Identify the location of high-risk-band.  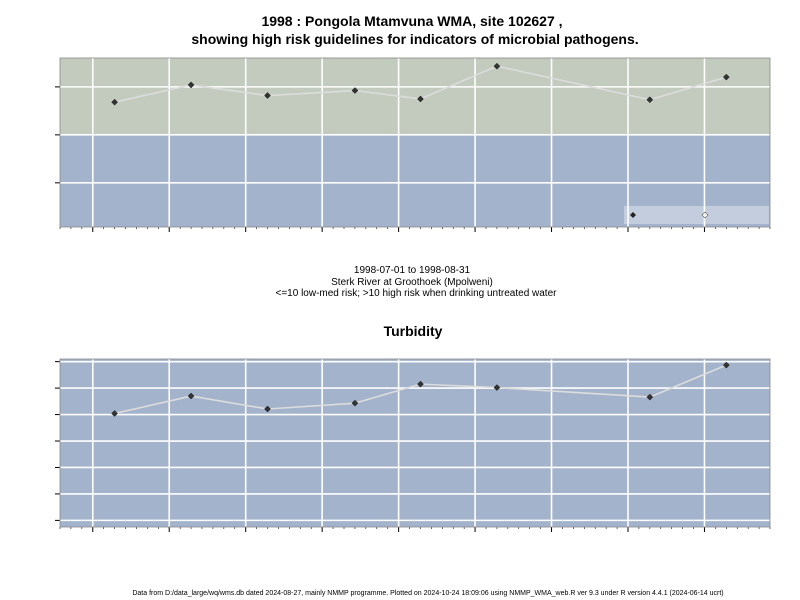
(415, 96).